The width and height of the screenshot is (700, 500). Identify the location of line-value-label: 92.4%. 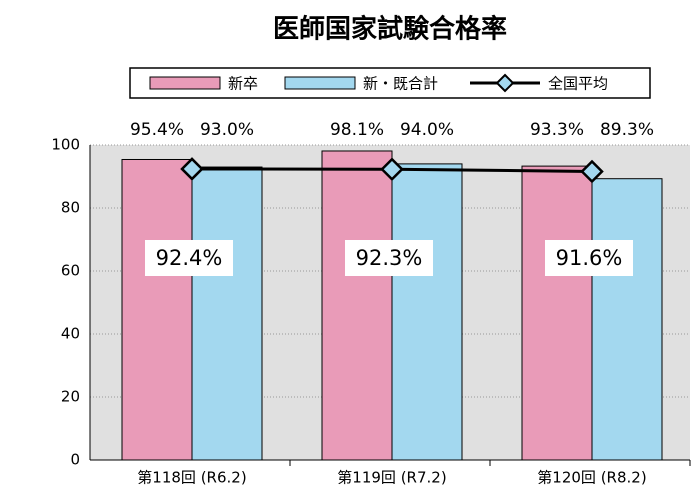
(189, 258).